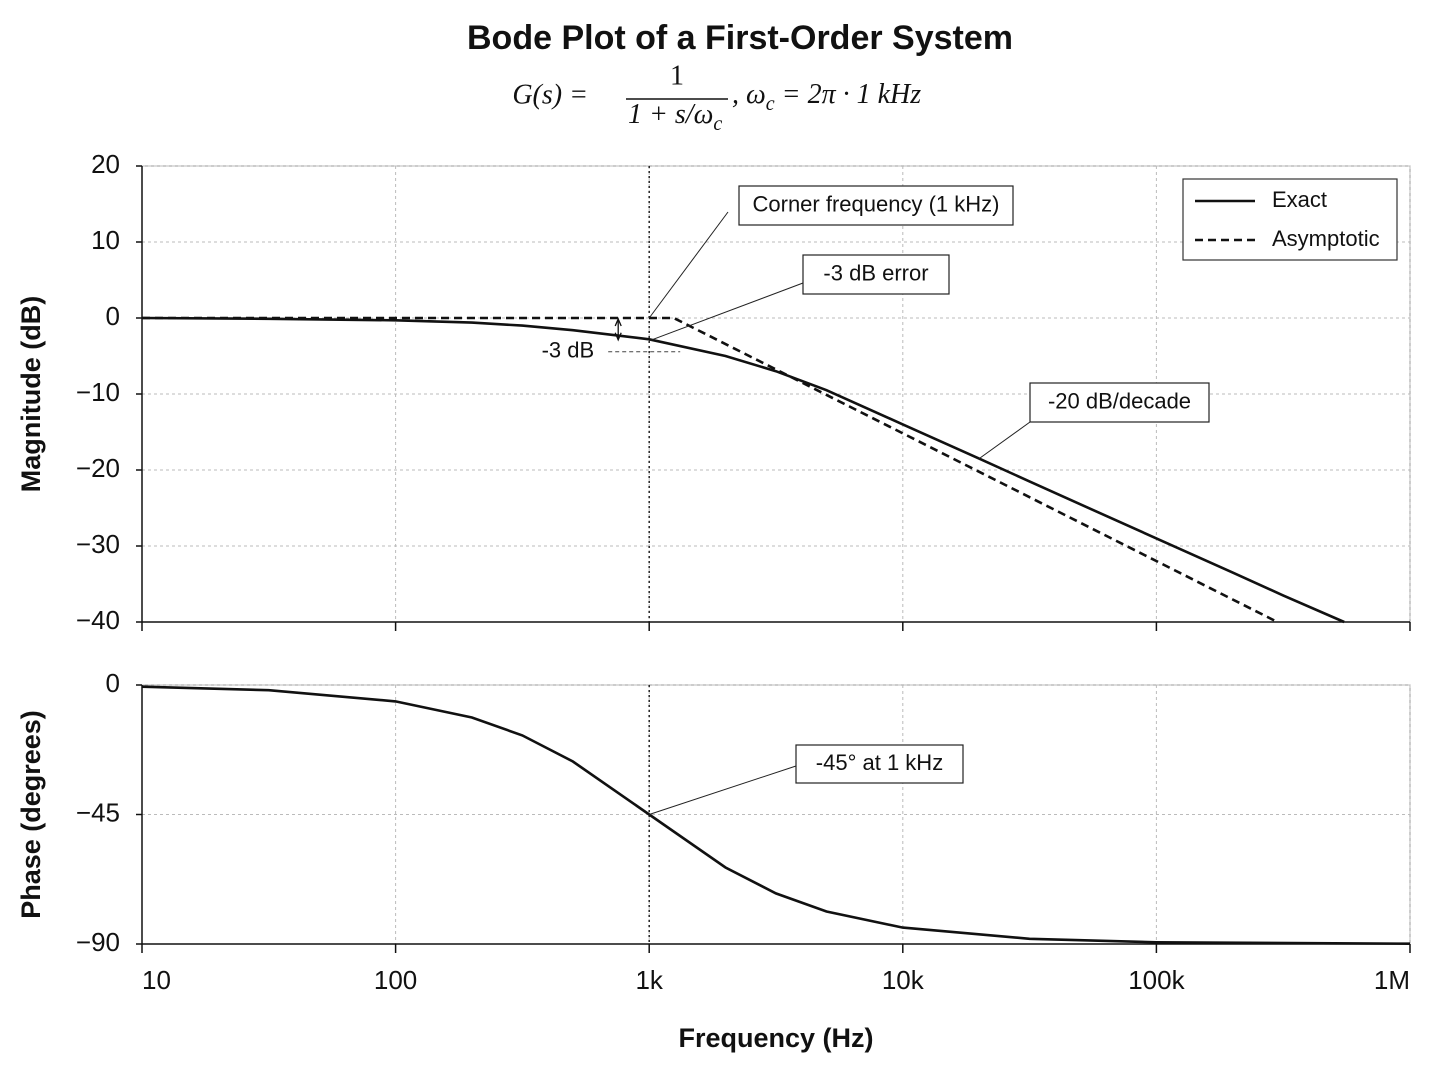 The height and width of the screenshot is (1086, 1448). Describe the element at coordinates (31, 814) in the screenshot. I see `y-axis-title: Phase (degrees)` at that location.